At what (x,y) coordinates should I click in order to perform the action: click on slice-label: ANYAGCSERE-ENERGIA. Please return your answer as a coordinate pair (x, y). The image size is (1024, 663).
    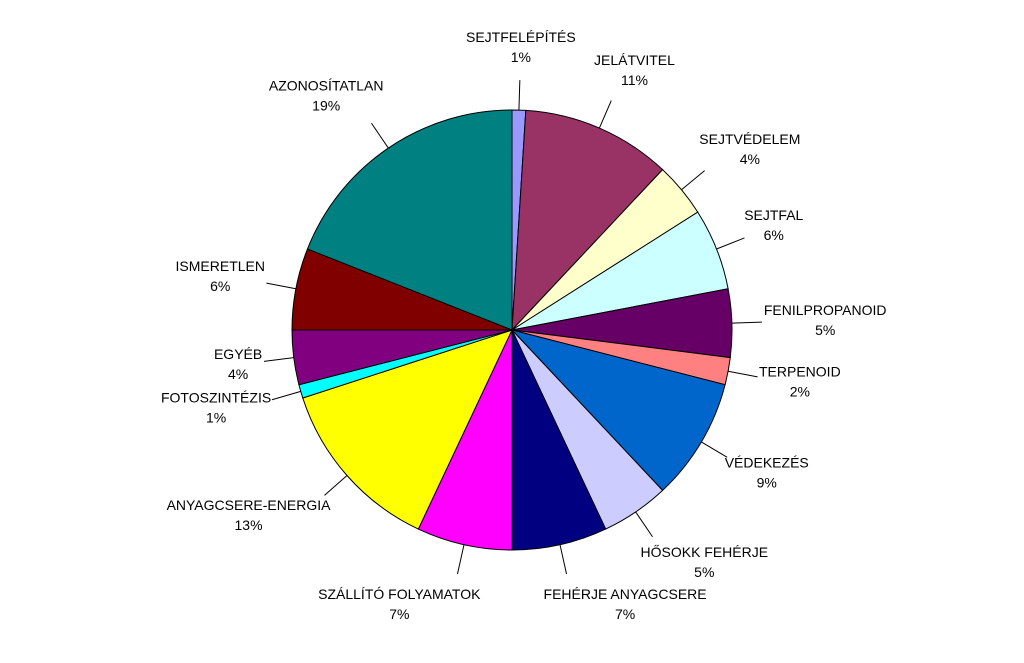
    Looking at the image, I should click on (249, 505).